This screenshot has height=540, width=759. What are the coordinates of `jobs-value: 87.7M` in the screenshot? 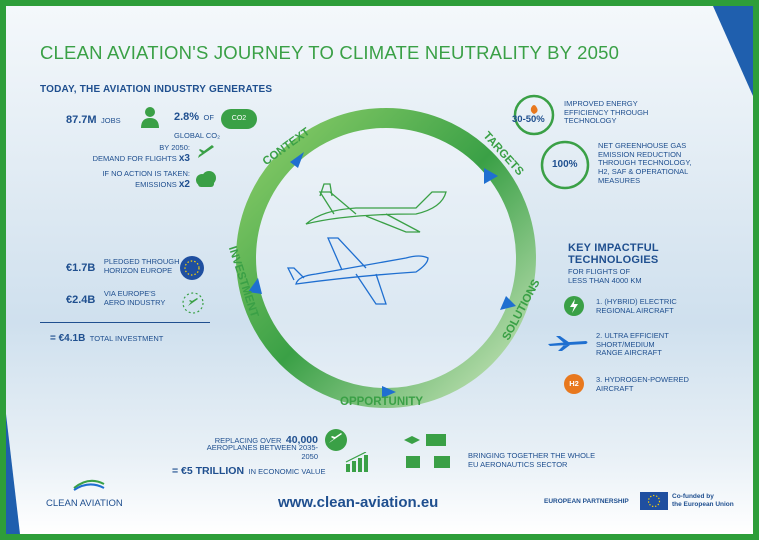 It's located at (81, 120).